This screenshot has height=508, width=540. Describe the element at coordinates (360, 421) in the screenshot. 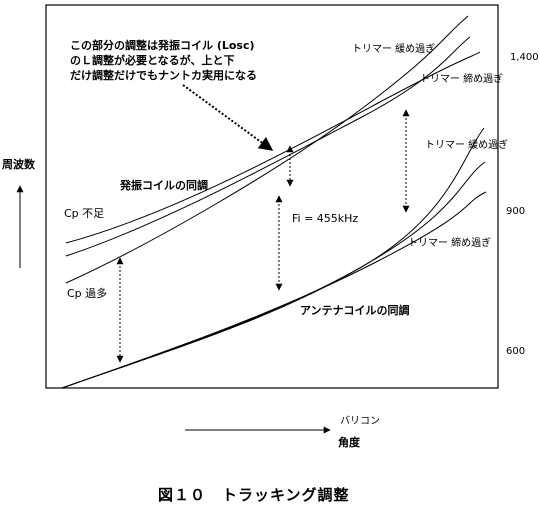

I see `x-axis-sub-label: バリコン` at that location.